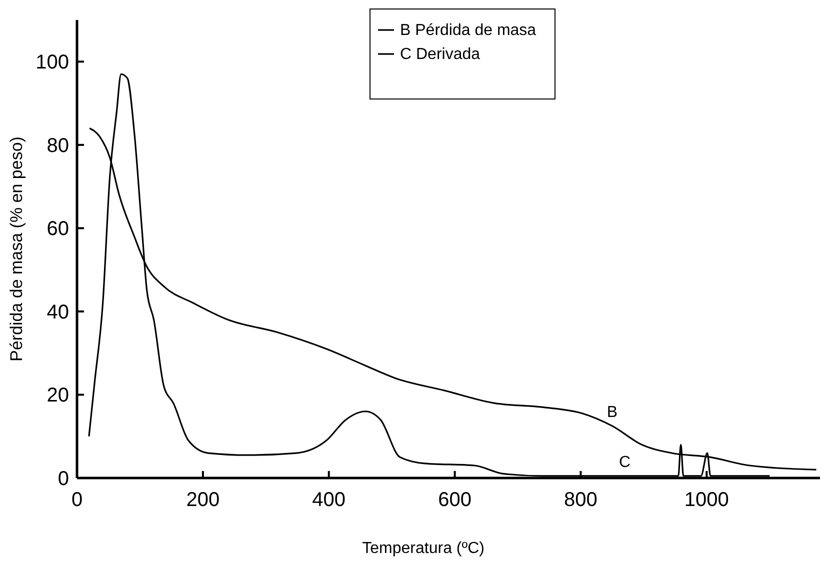  What do you see at coordinates (57, 145) in the screenshot?
I see `y-tick-label: 80` at bounding box center [57, 145].